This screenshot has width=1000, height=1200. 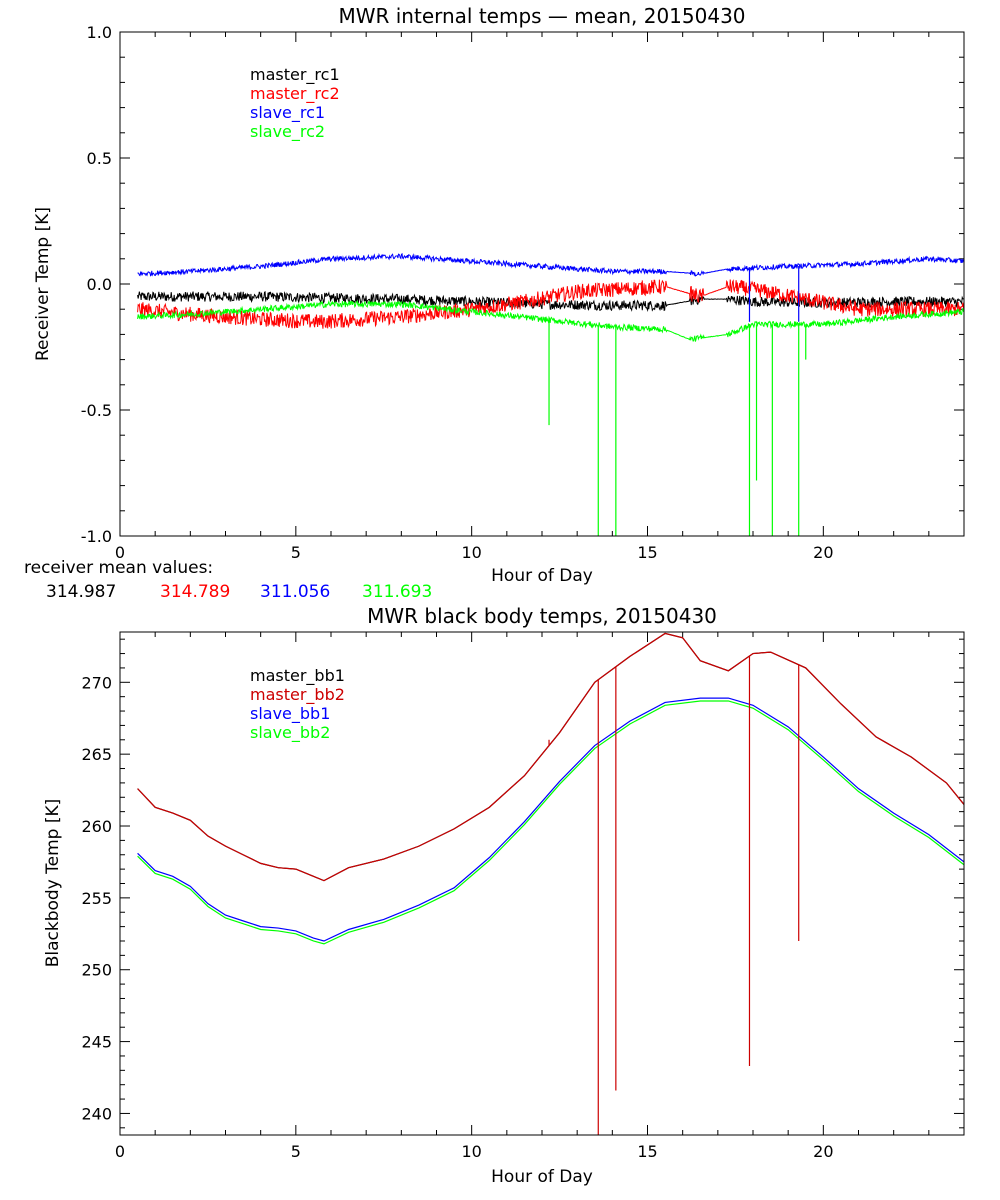 I want to click on receiver-mean-slave-rc2: 311.693, so click(x=397, y=592).